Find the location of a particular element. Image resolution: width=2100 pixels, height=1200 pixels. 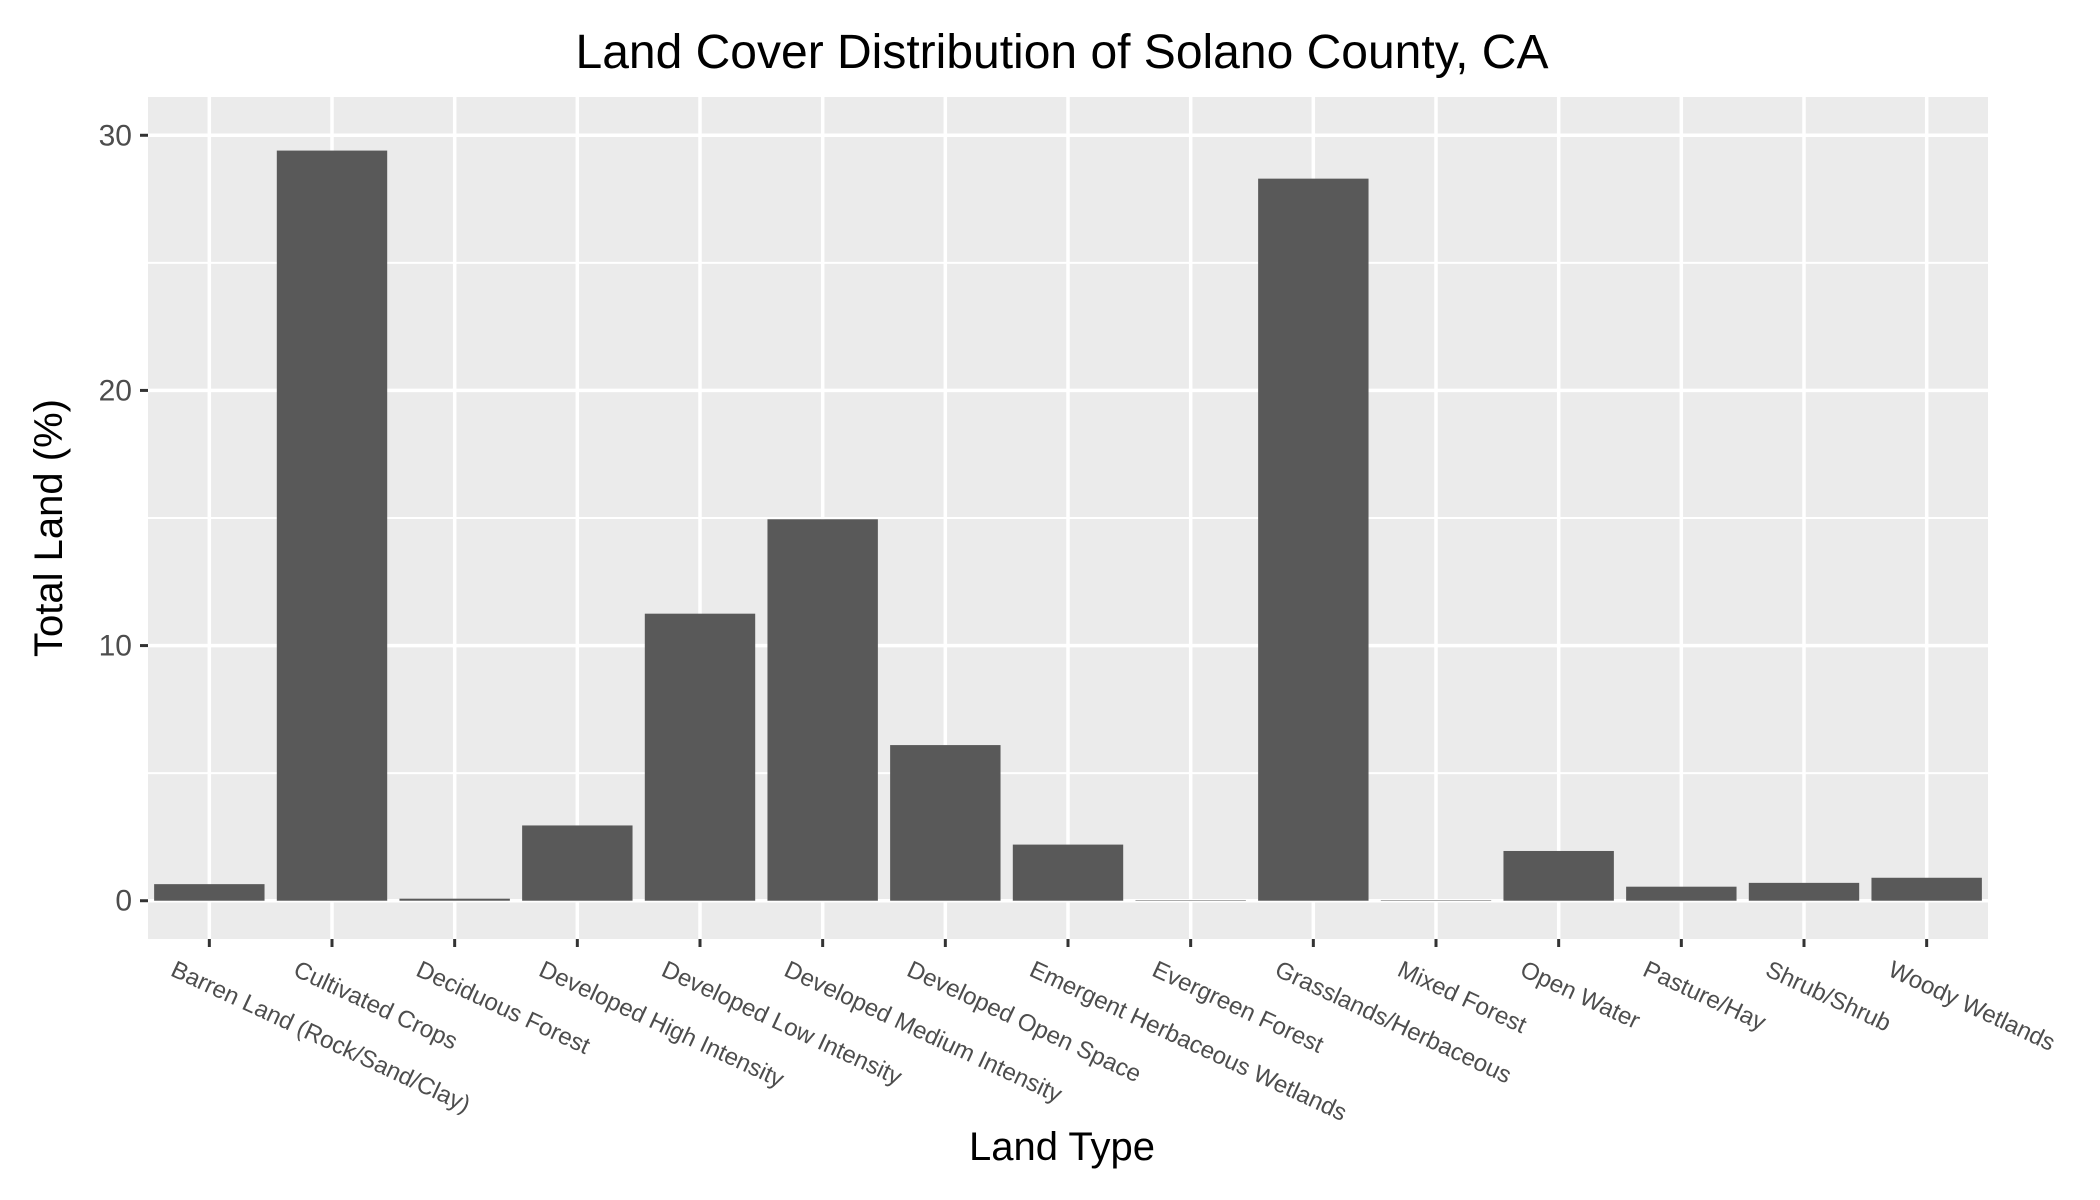

y-tick-label: 30 is located at coordinates (115, 135).